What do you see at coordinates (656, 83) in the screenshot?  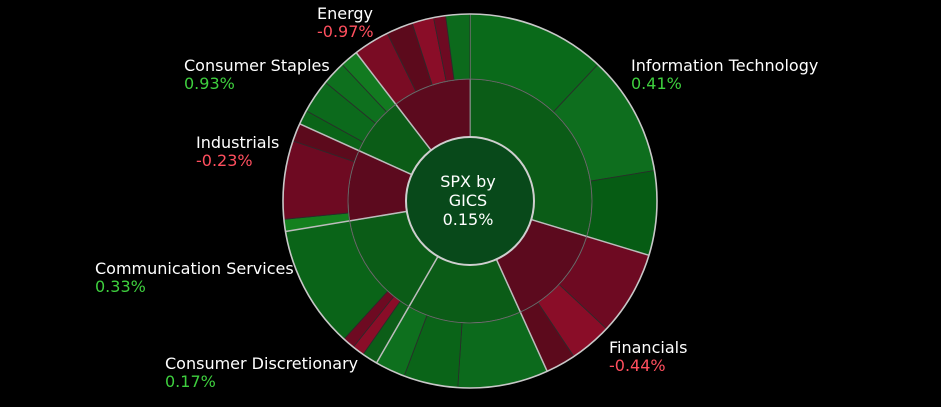 I see `sector-change: 0.41%` at bounding box center [656, 83].